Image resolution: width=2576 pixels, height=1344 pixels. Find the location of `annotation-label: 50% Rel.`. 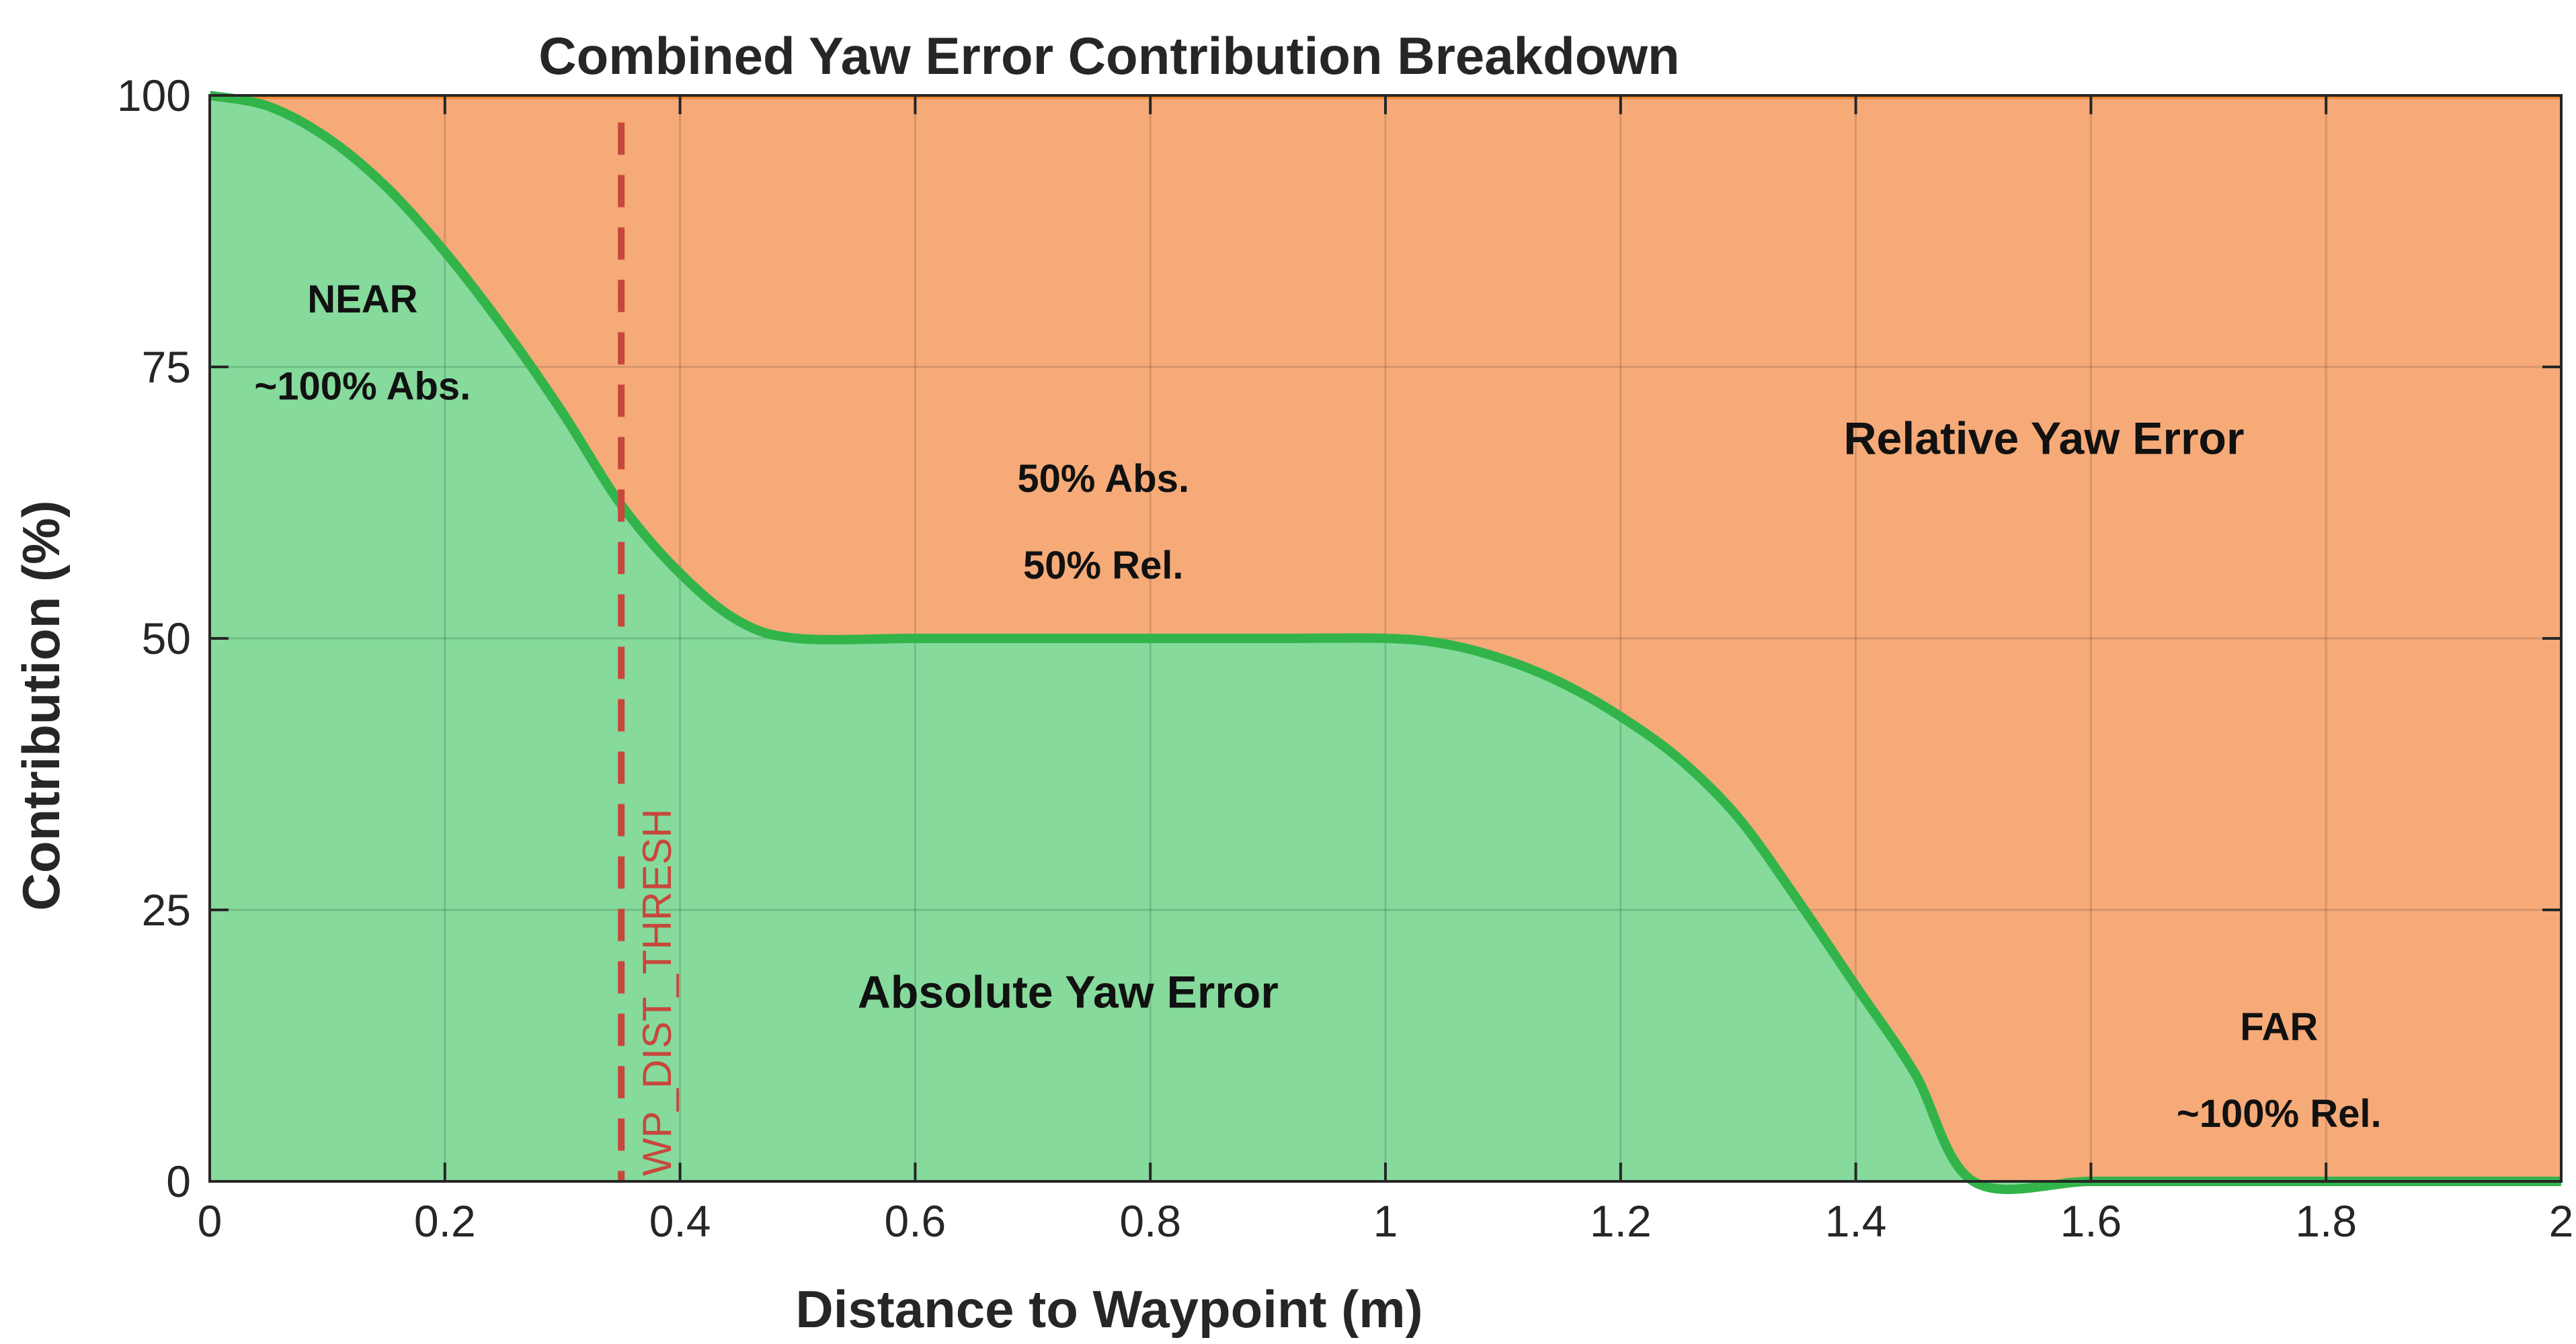

annotation-label: 50% Rel. is located at coordinates (1103, 565).